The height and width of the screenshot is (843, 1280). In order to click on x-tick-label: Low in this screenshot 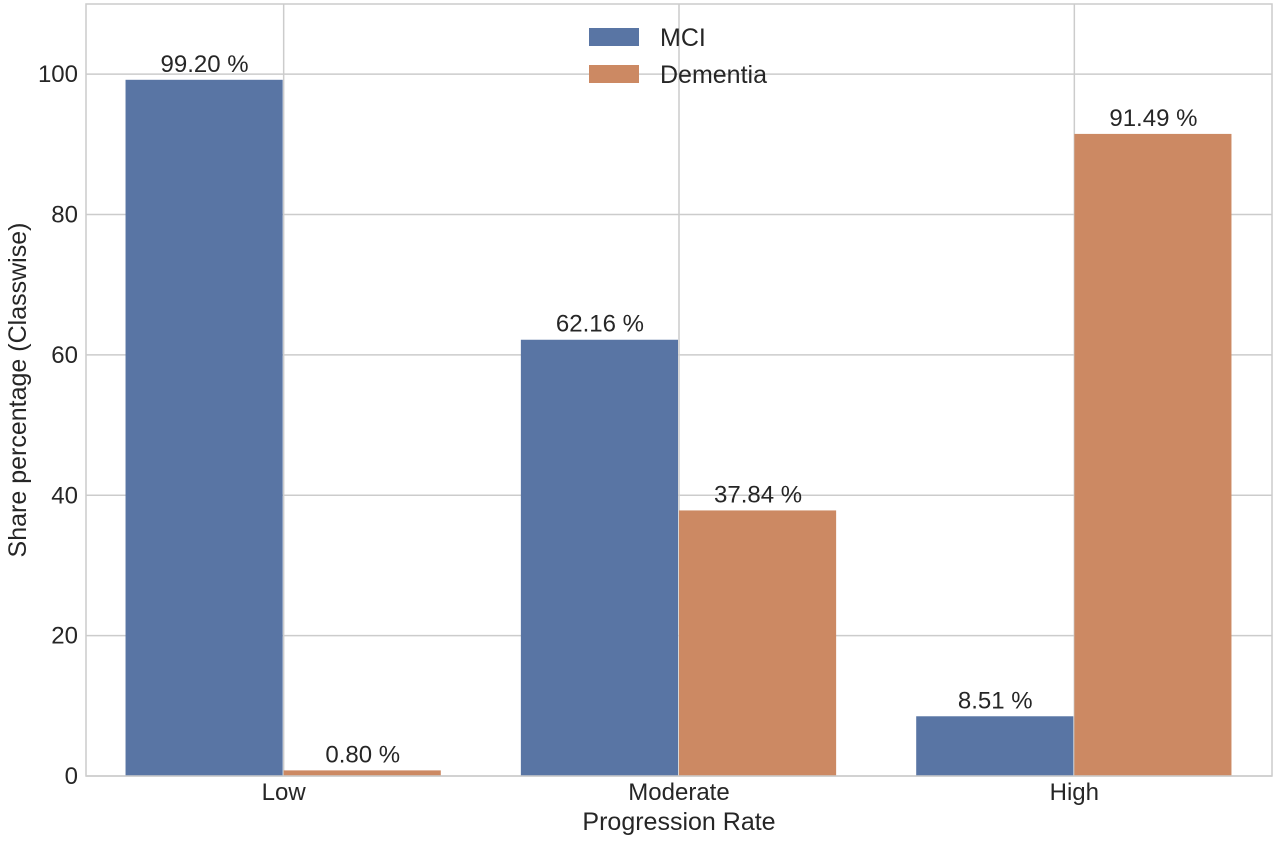, I will do `click(284, 792)`.